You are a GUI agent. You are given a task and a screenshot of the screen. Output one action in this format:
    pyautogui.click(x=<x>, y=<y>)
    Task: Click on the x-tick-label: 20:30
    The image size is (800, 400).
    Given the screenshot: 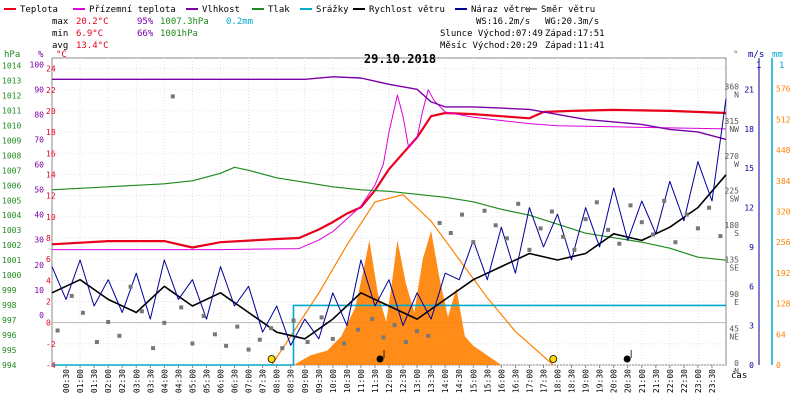 What is the action you would take?
    pyautogui.click(x=628, y=381)
    